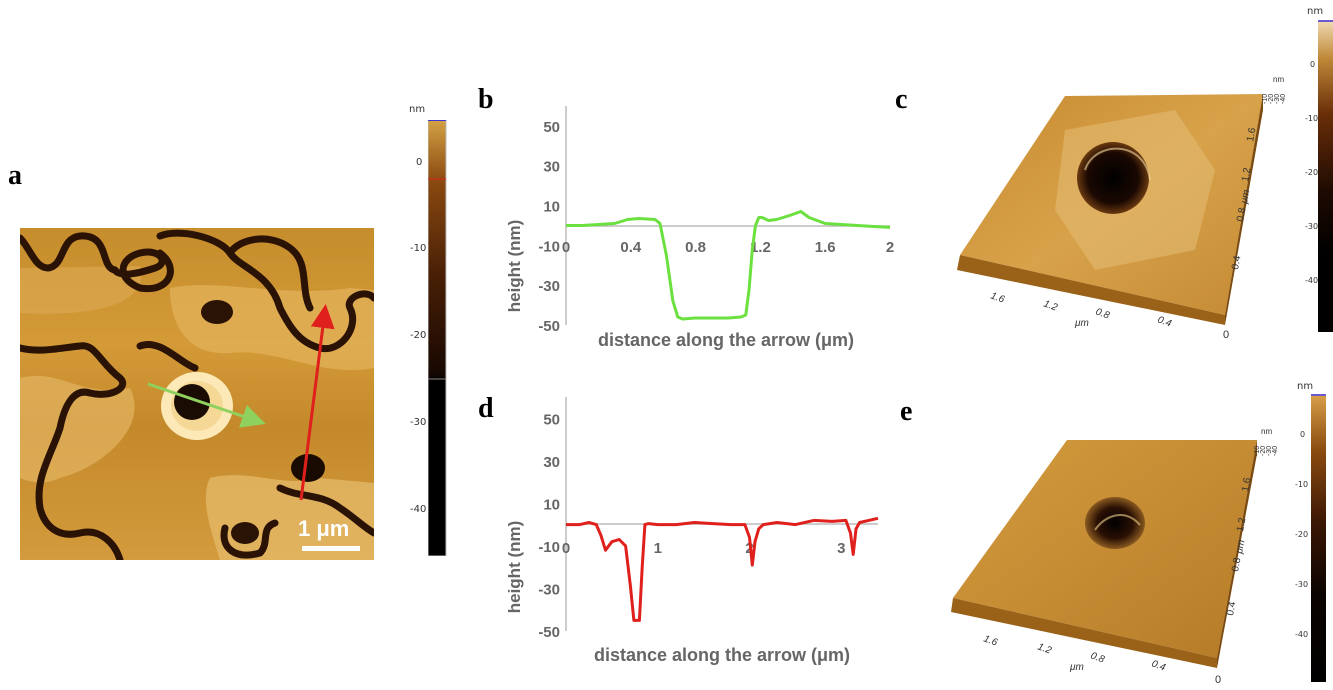  I want to click on c-x-tick-3: 0.4, so click(1164, 321).